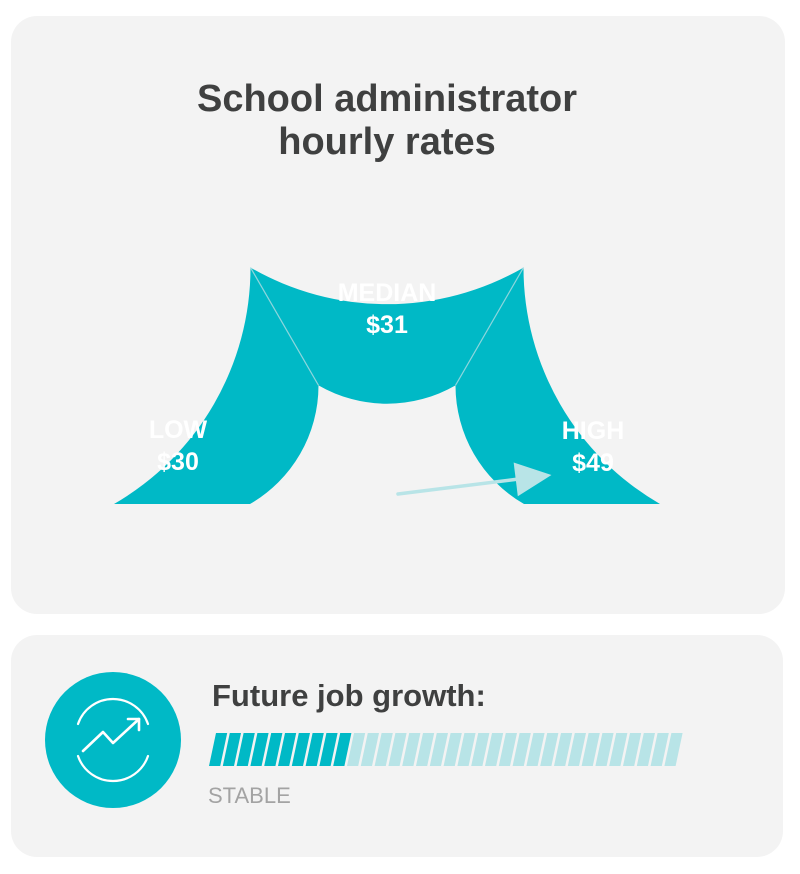 The image size is (800, 874). What do you see at coordinates (387, 309) in the screenshot?
I see `gauge-label-median: MEDIAN $31` at bounding box center [387, 309].